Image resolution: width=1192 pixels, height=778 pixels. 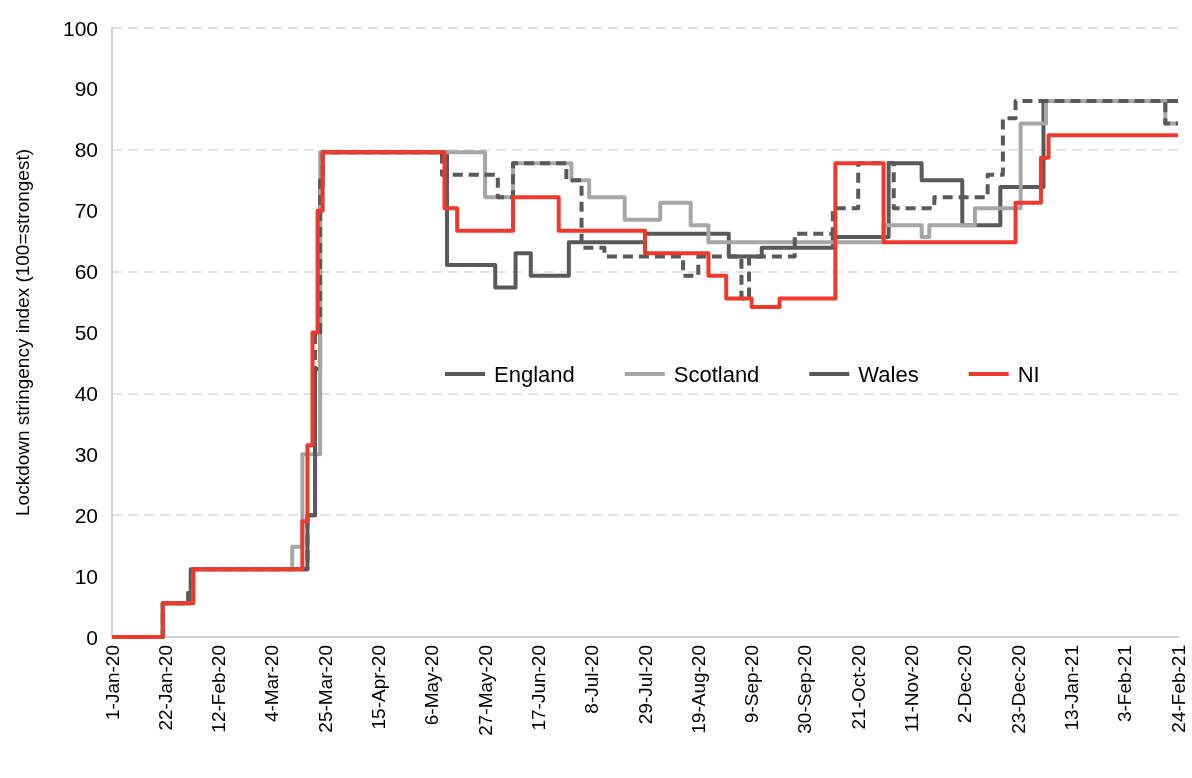 What do you see at coordinates (1028, 374) in the screenshot?
I see `legend-label: NI` at bounding box center [1028, 374].